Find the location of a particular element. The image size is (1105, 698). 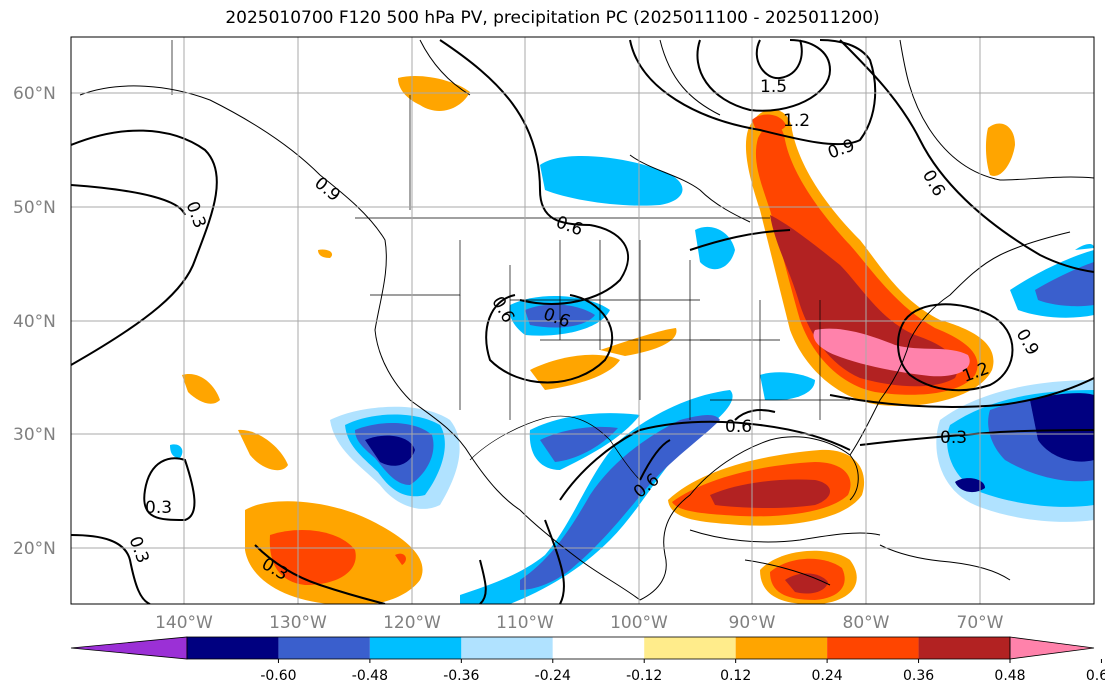

lon-label: 80°W is located at coordinates (866, 623).